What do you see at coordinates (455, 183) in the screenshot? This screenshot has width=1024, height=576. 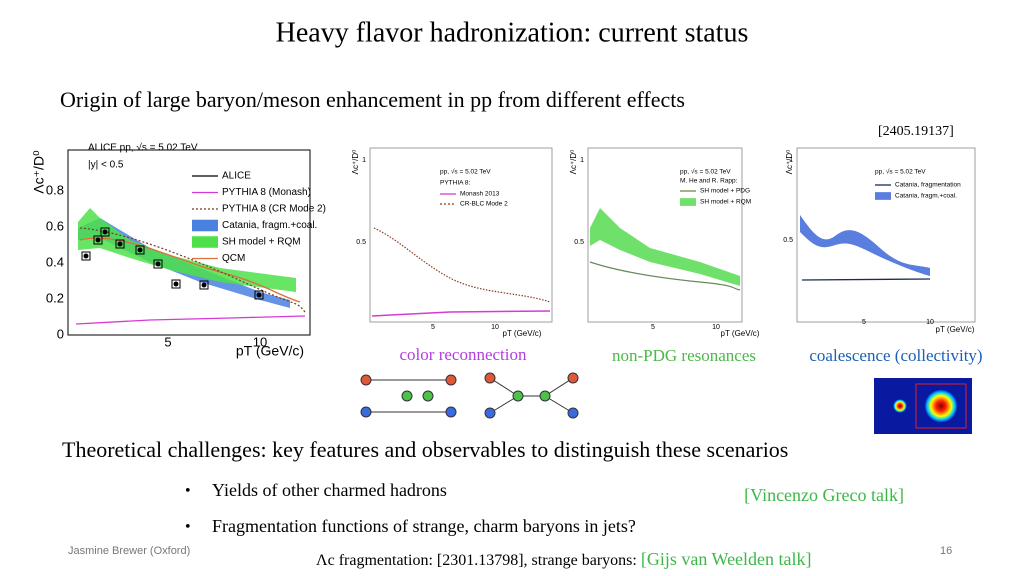 I see `plot-header: PYTHIA 8:` at bounding box center [455, 183].